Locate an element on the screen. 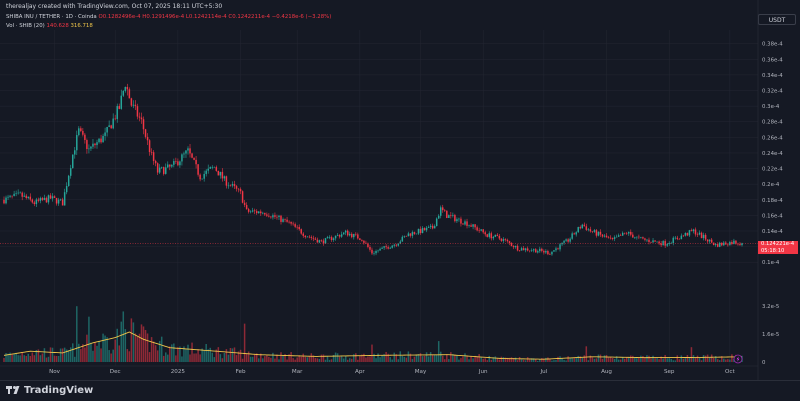 The height and width of the screenshot is (401, 800). tradingview-logo: TradingView is located at coordinates (49, 390).